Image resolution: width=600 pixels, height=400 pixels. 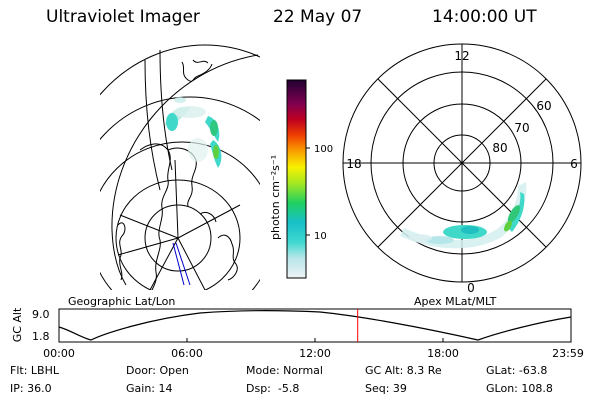 I want to click on aurora-emission-geo, so click(x=193, y=132).